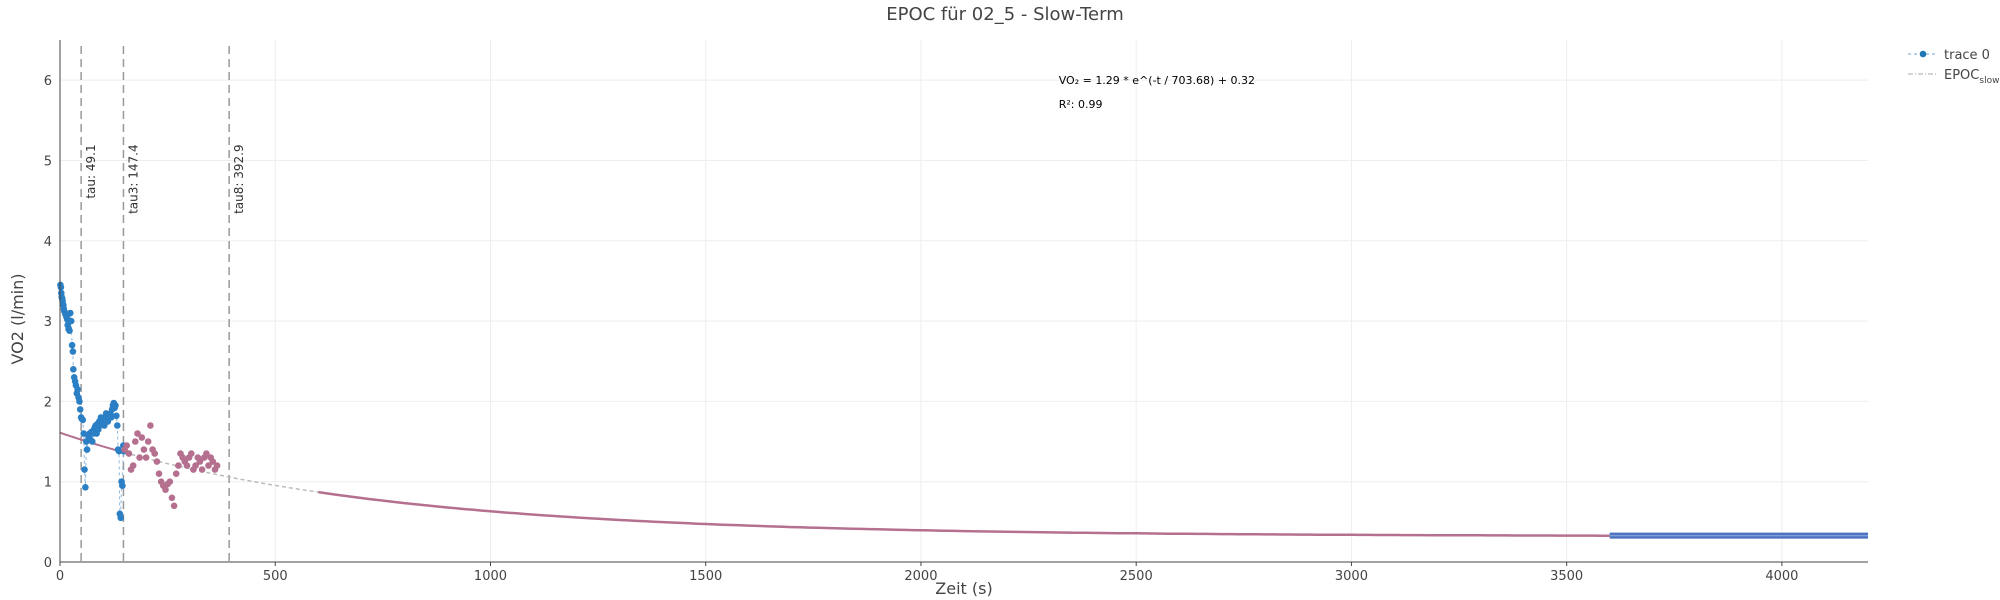 The image size is (2000, 600). I want to click on y-tick-label: 3, so click(48, 322).